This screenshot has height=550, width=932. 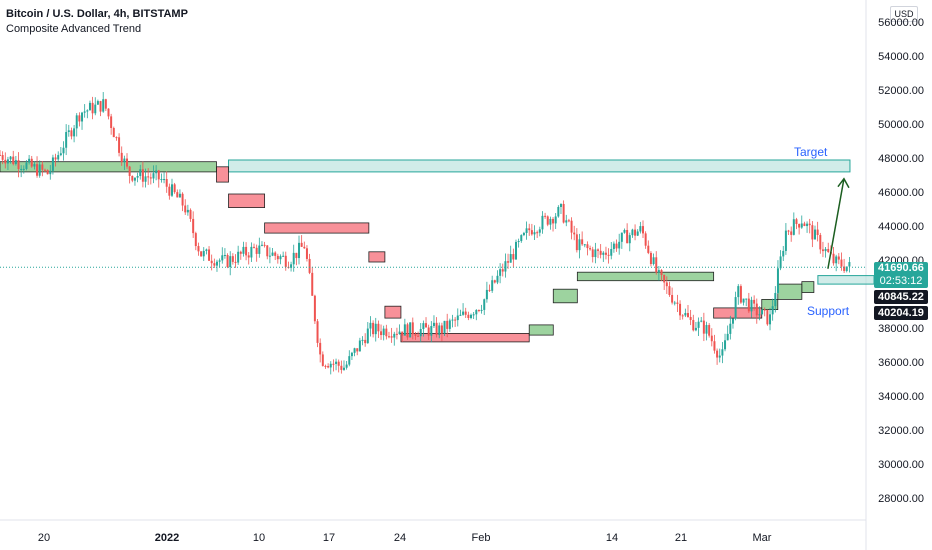 I want to click on last-price-tag: 41690.66 02:53:12, so click(x=901, y=275).